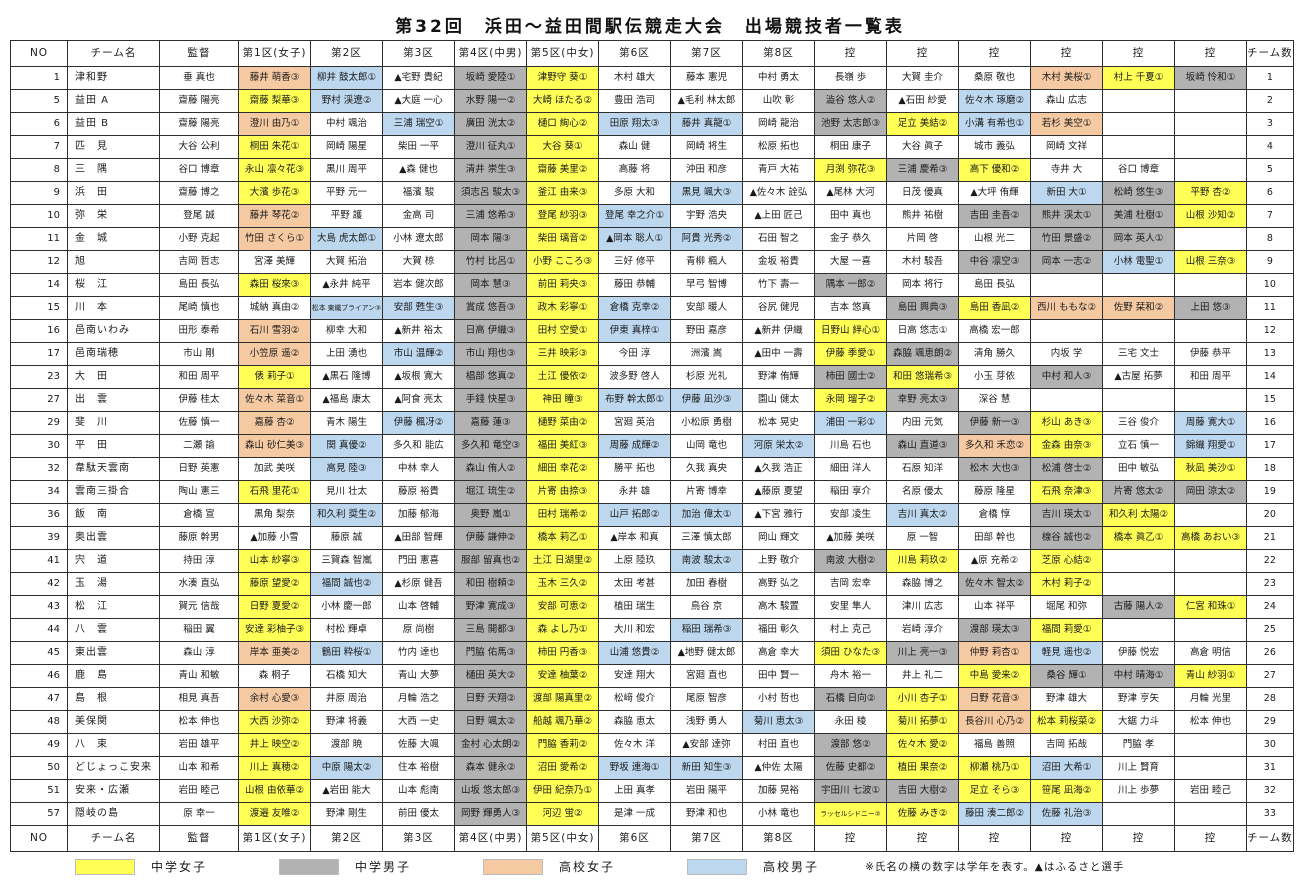 Image resolution: width=1300 pixels, height=895 pixels. Describe the element at coordinates (274, 423) in the screenshot. I see `runner-cell: 嘉藤 杏②` at that location.